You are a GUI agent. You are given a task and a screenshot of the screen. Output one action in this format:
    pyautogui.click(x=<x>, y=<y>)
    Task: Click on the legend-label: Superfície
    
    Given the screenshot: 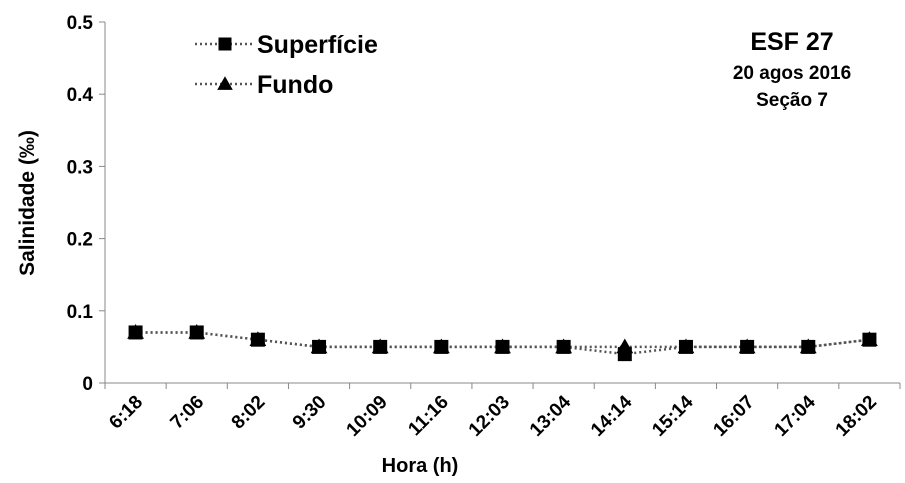 What is the action you would take?
    pyautogui.click(x=317, y=45)
    